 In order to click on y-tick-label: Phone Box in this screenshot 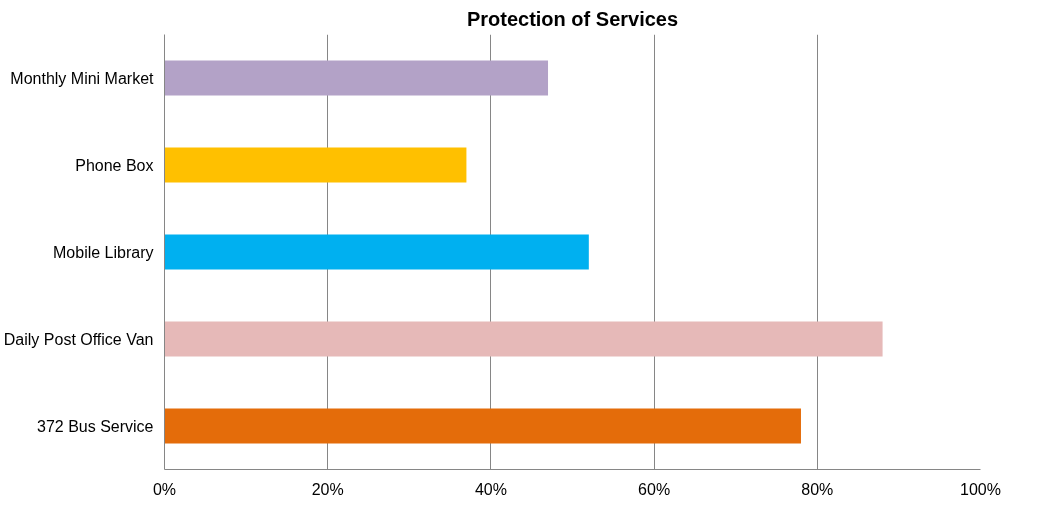, I will do `click(114, 165)`.